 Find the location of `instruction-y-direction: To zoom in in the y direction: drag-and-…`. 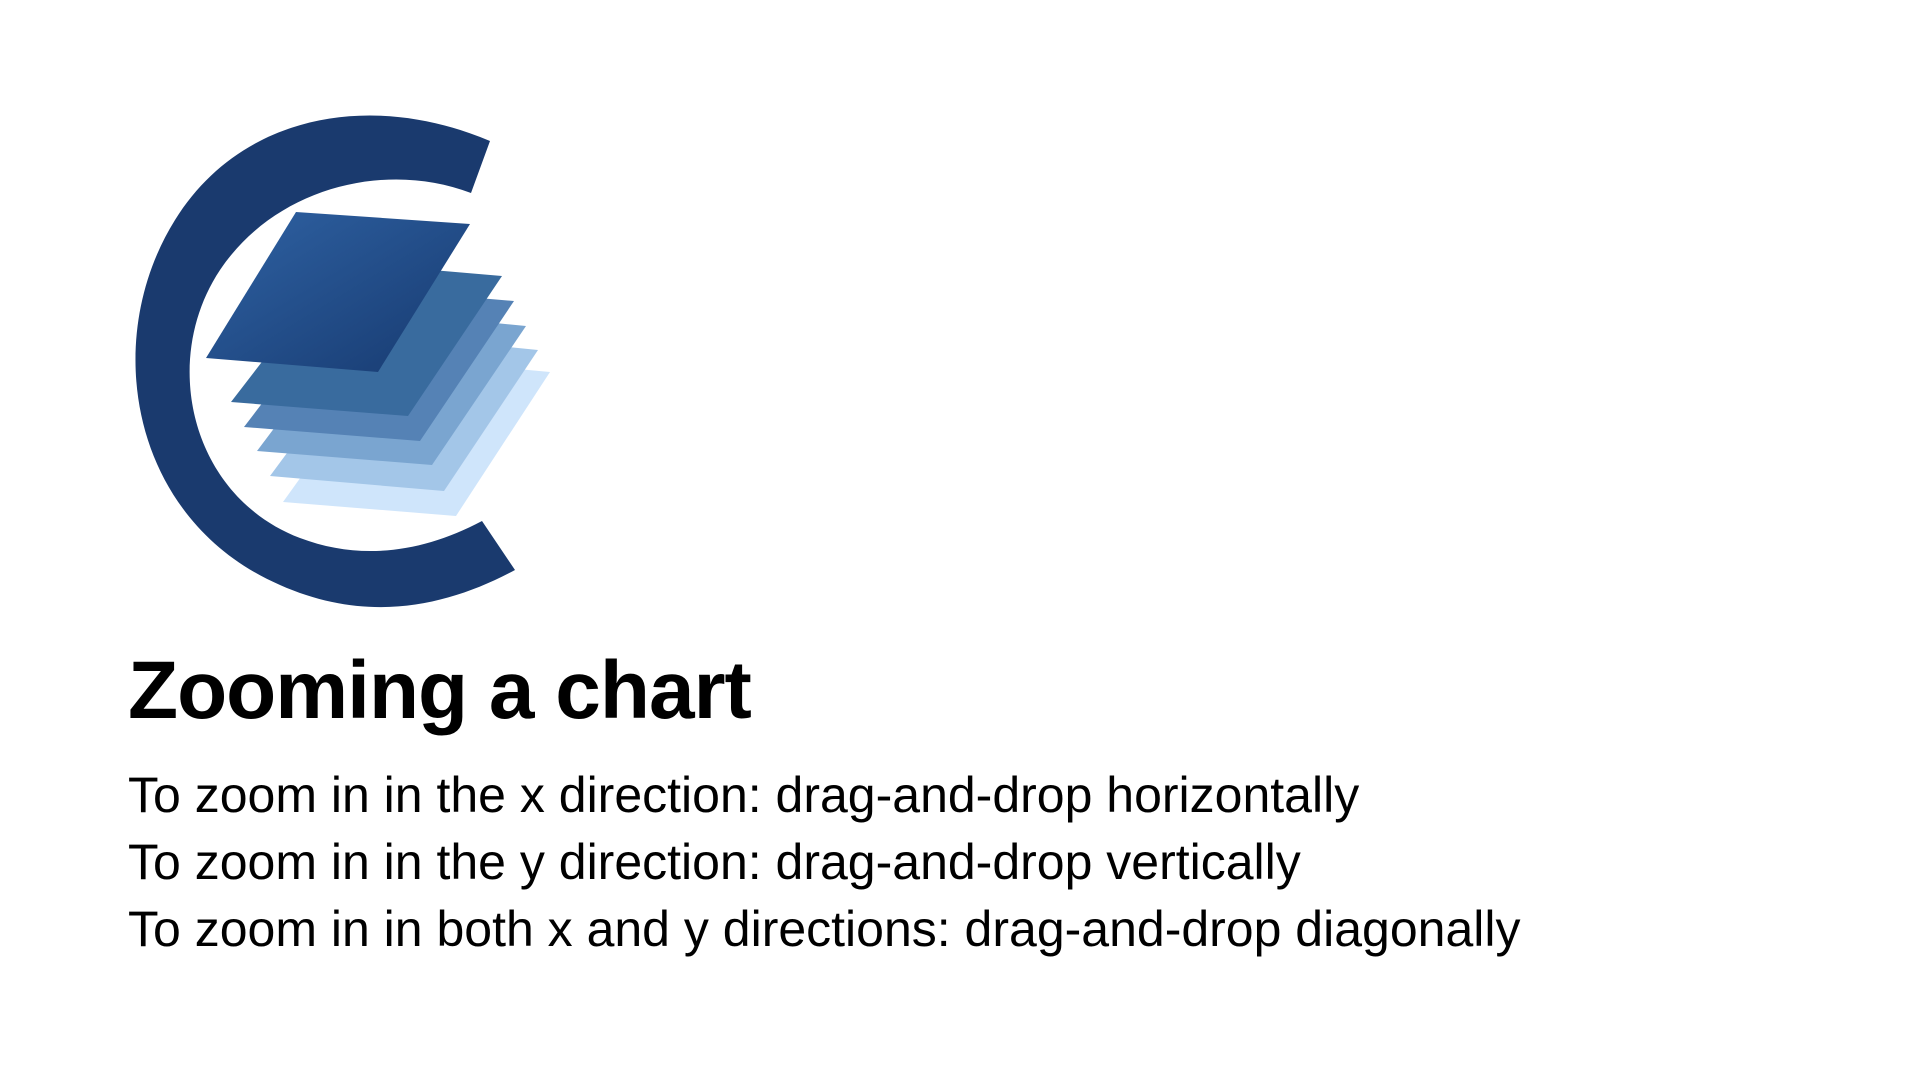

instruction-y-direction: To zoom in in the y direction: drag-and-… is located at coordinates (714, 862).